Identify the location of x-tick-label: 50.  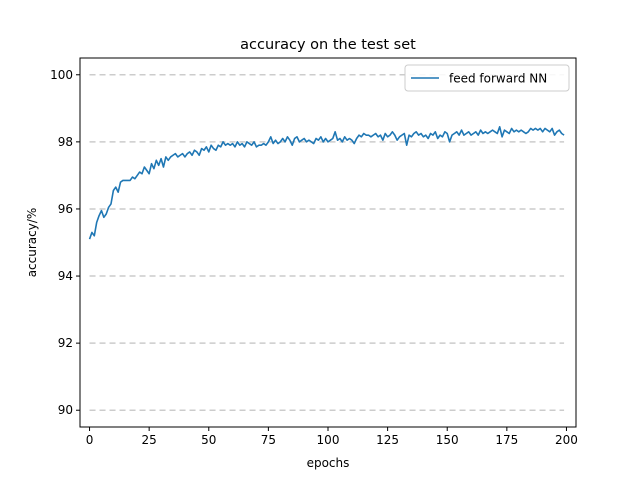
(208, 440).